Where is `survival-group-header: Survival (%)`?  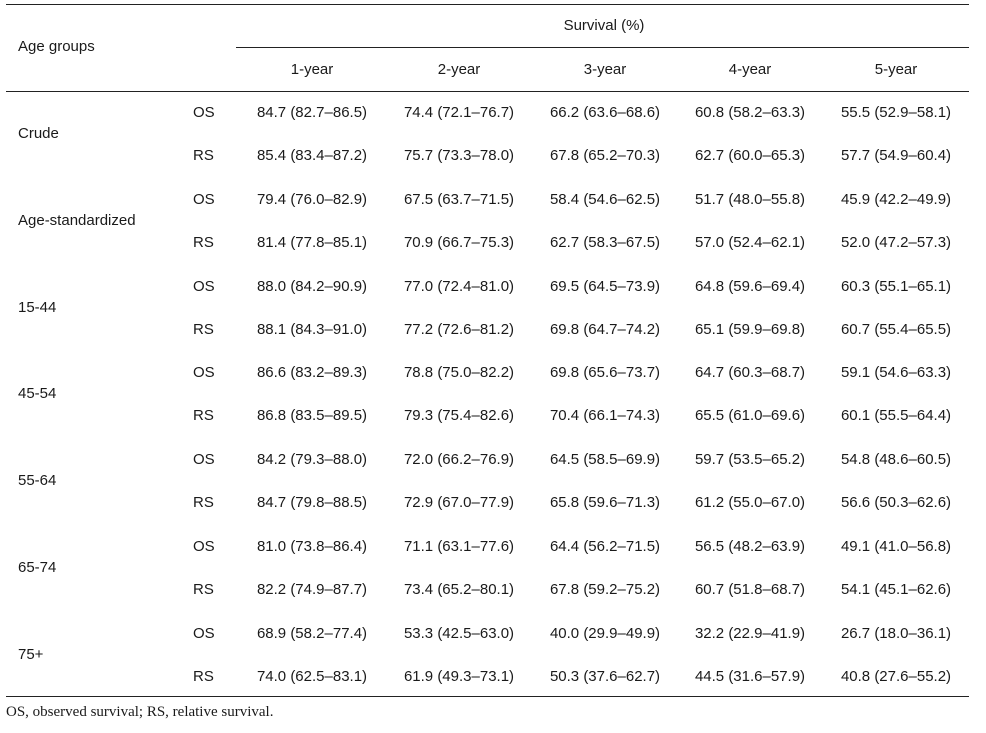
survival-group-header: Survival (%) is located at coordinates (604, 25).